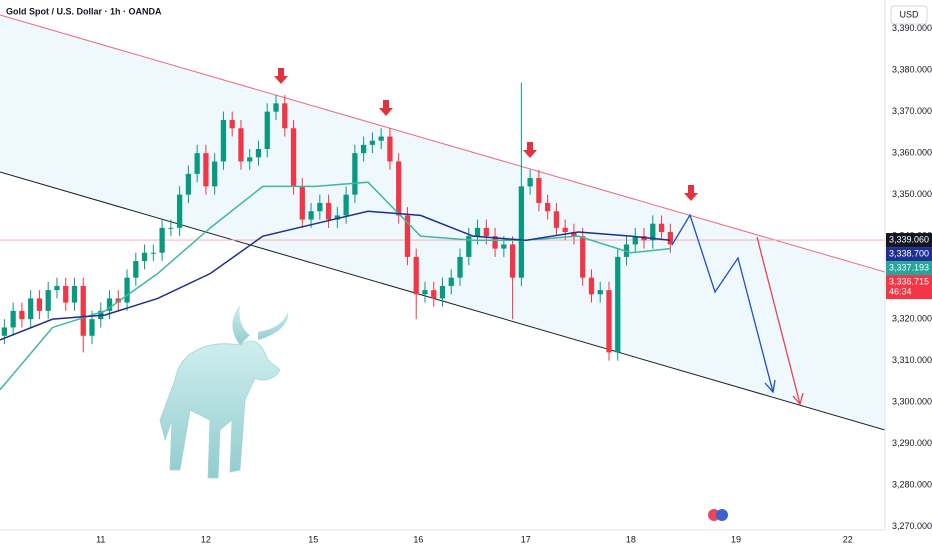 This screenshot has width=932, height=550. I want to click on x-tick-label: 19, so click(736, 539).